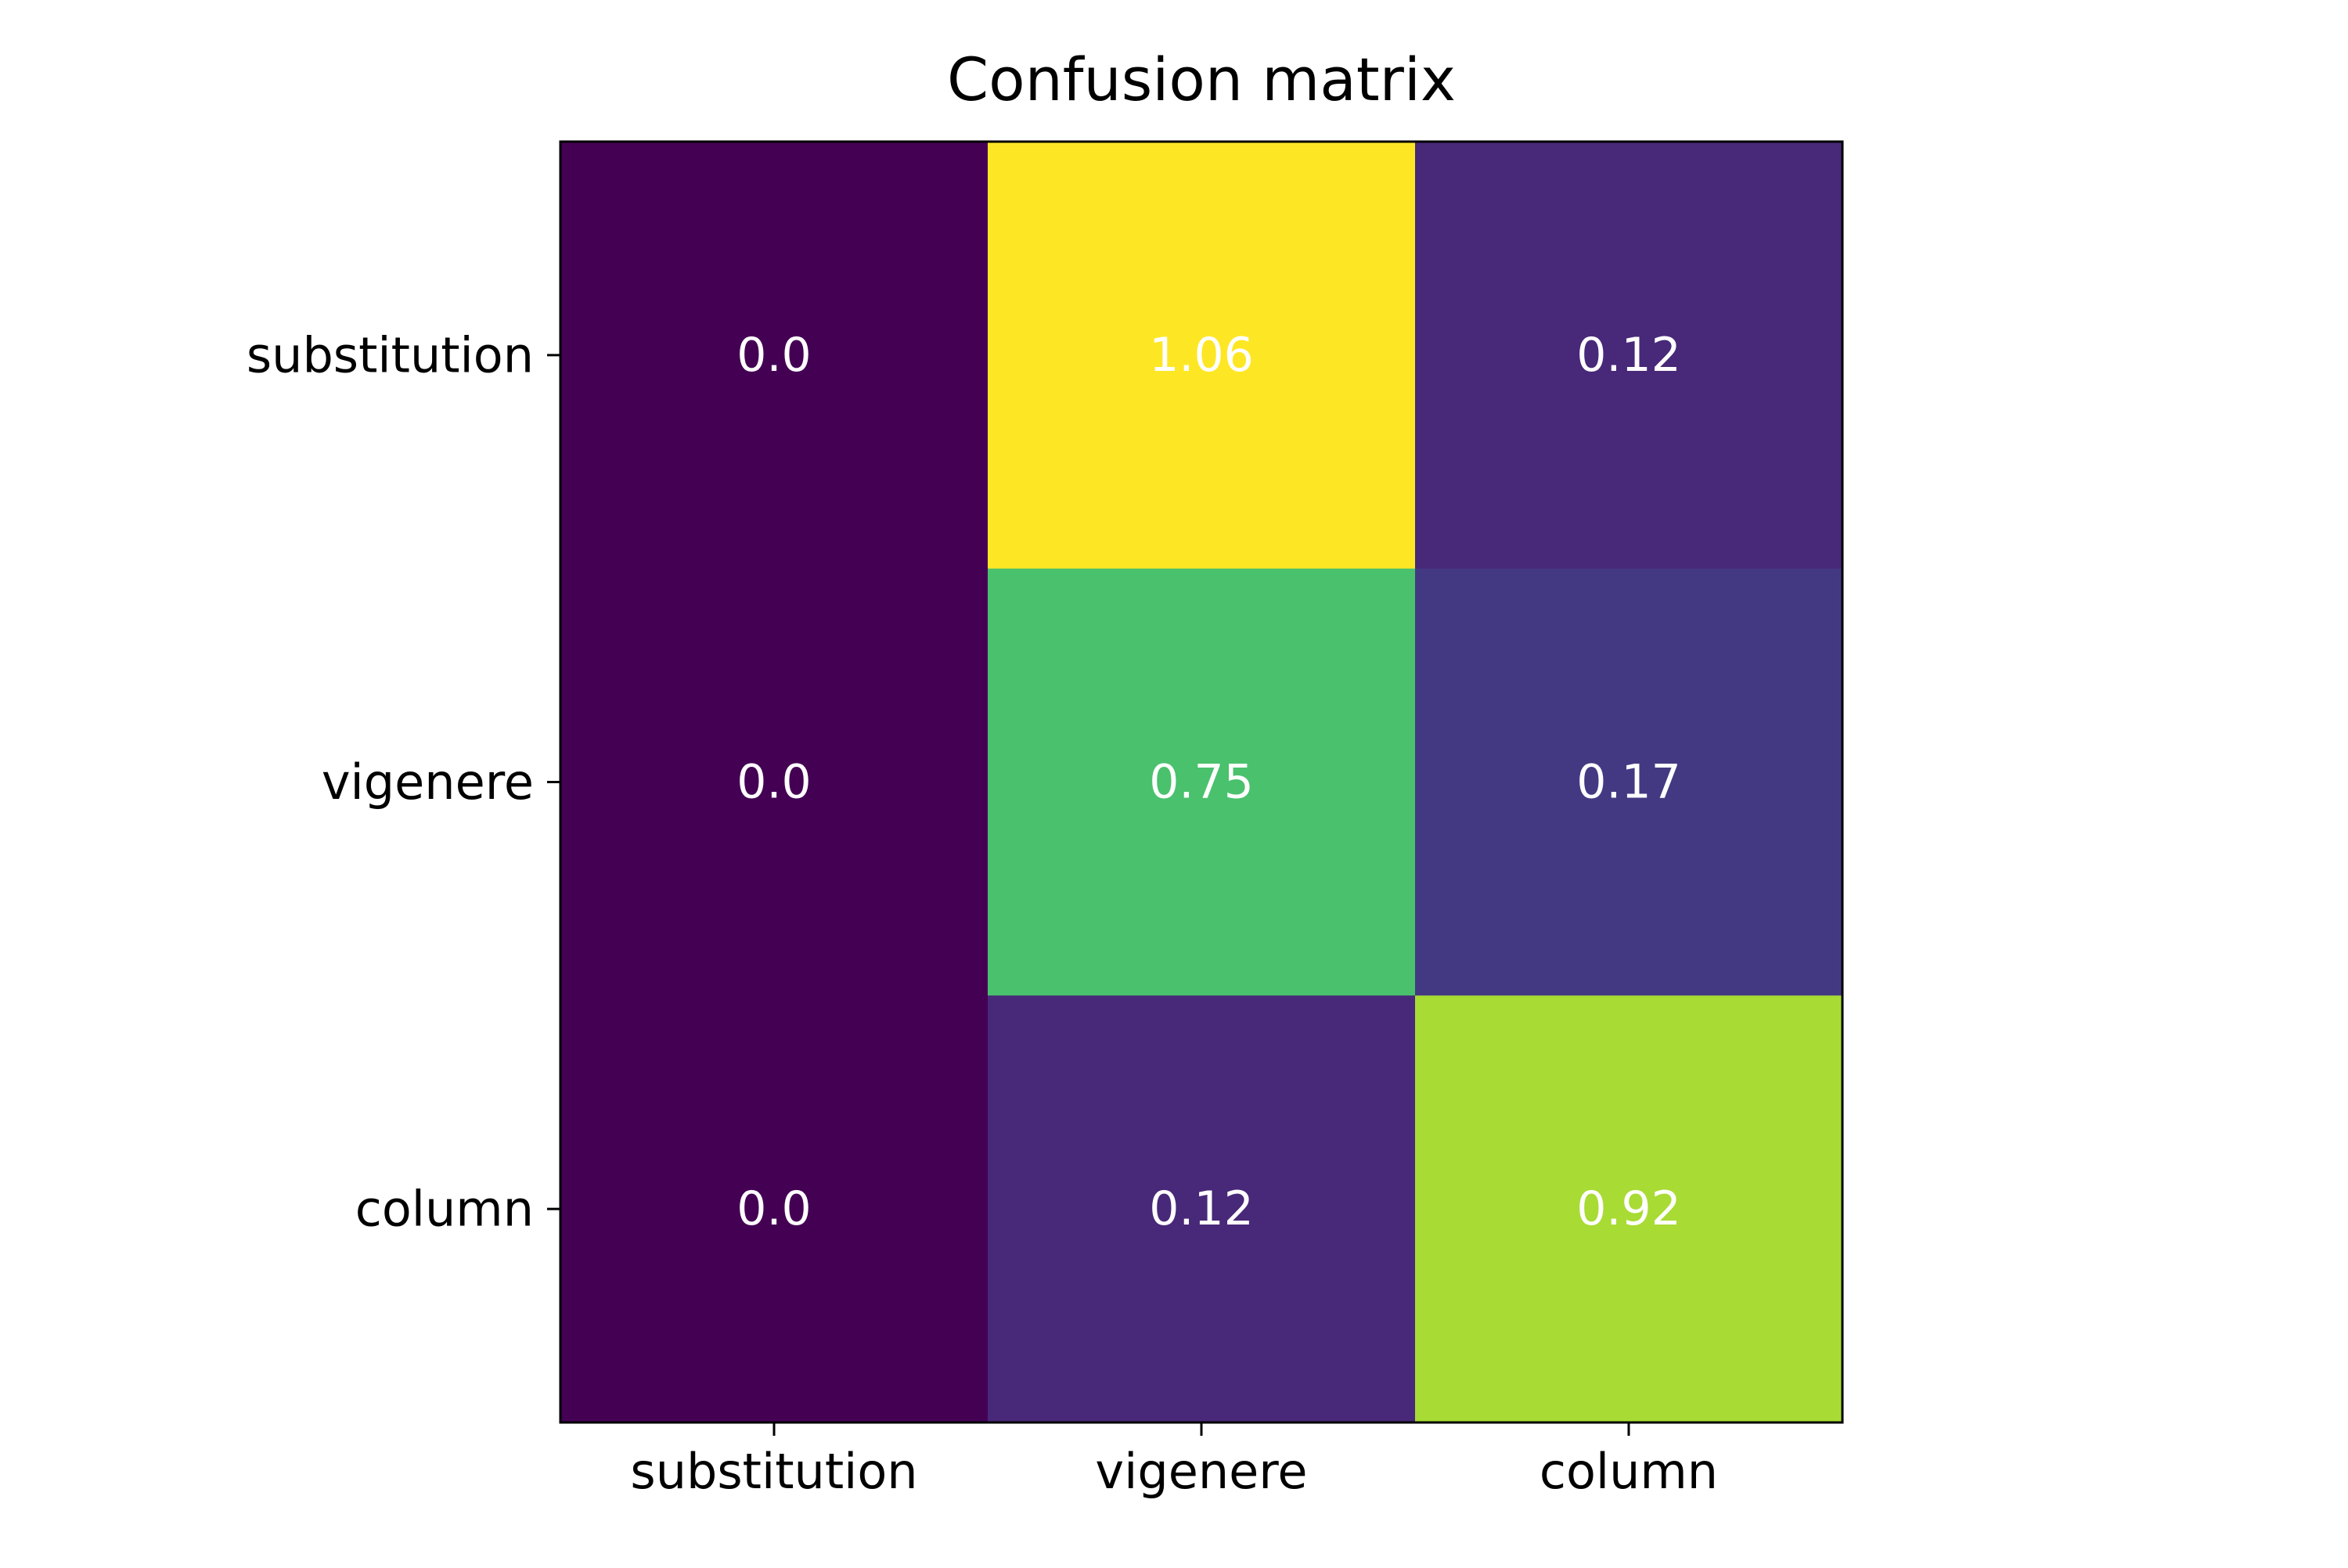  Describe the element at coordinates (390, 354) in the screenshot. I see `y-tick-label-0: substitution` at that location.